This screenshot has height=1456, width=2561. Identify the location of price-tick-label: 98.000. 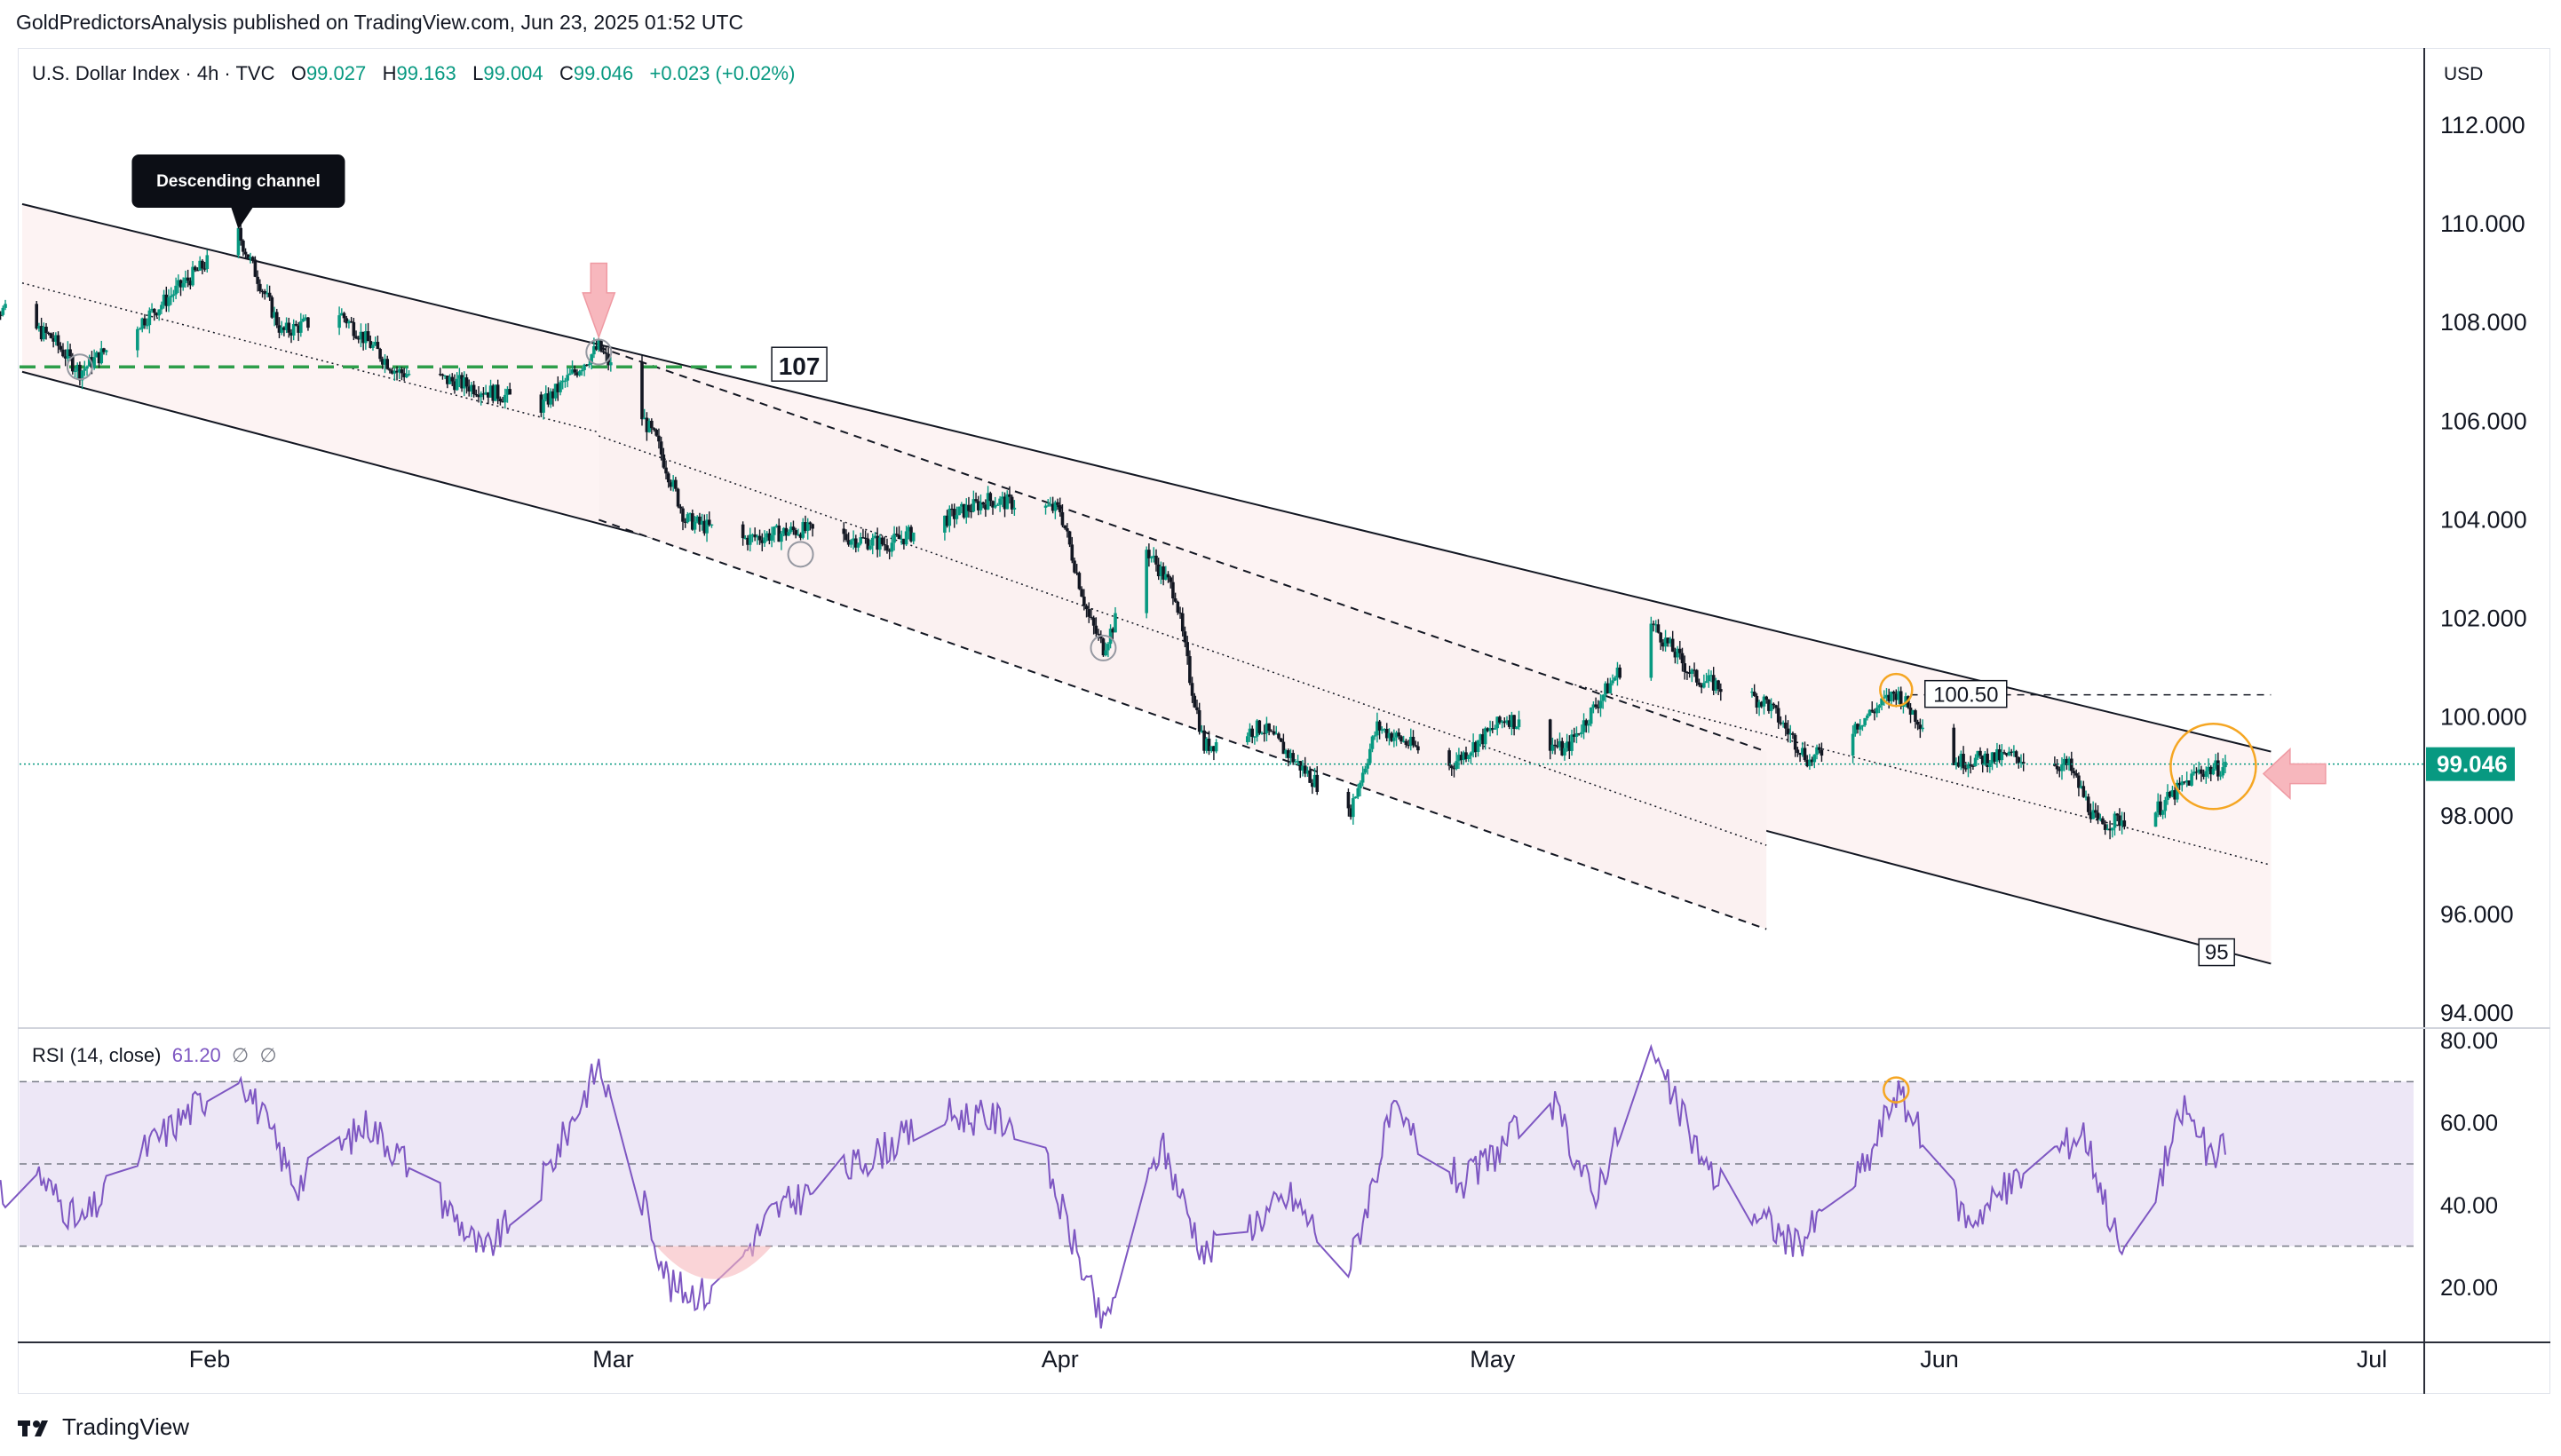
(2477, 816).